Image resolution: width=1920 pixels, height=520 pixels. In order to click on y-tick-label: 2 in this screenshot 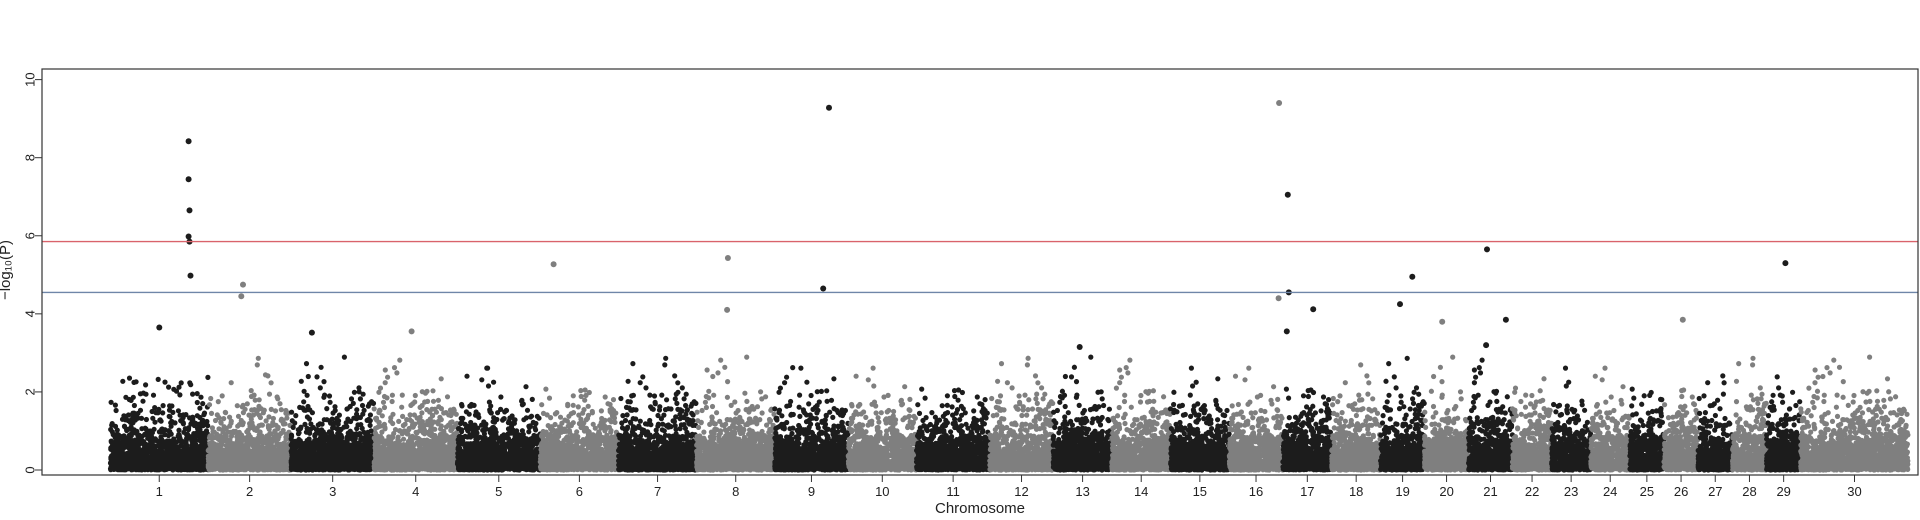, I will do `click(29, 391)`.